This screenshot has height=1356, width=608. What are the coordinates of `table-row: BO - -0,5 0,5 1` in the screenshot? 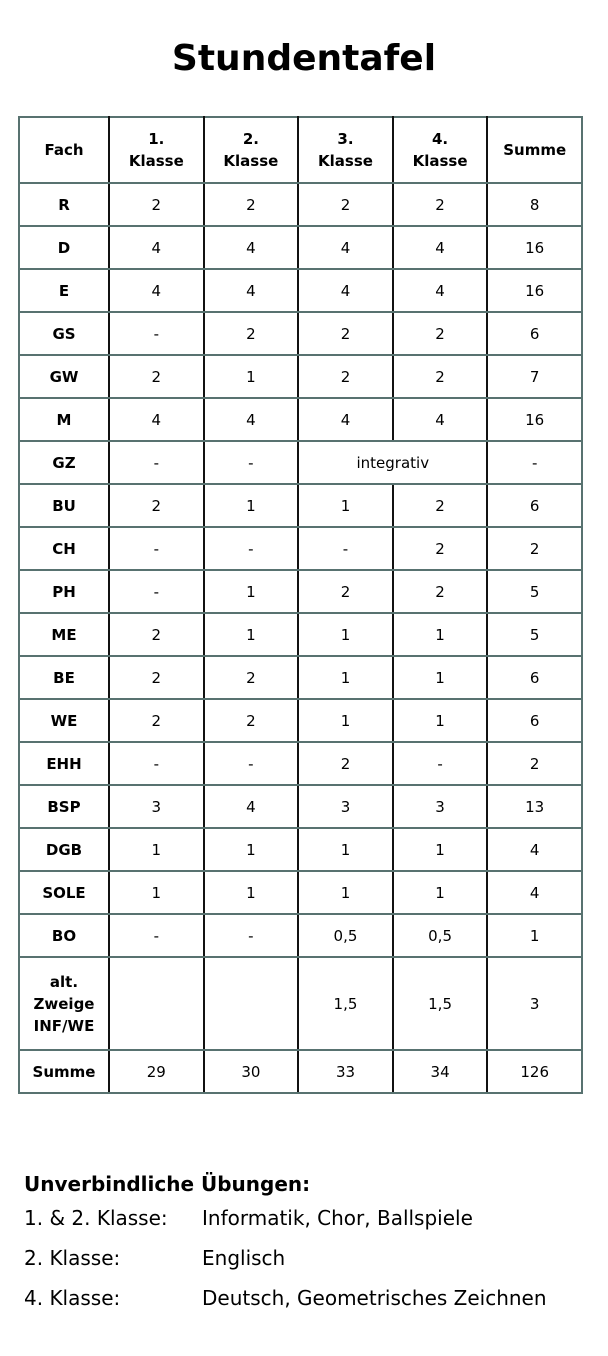 It's located at (300, 935).